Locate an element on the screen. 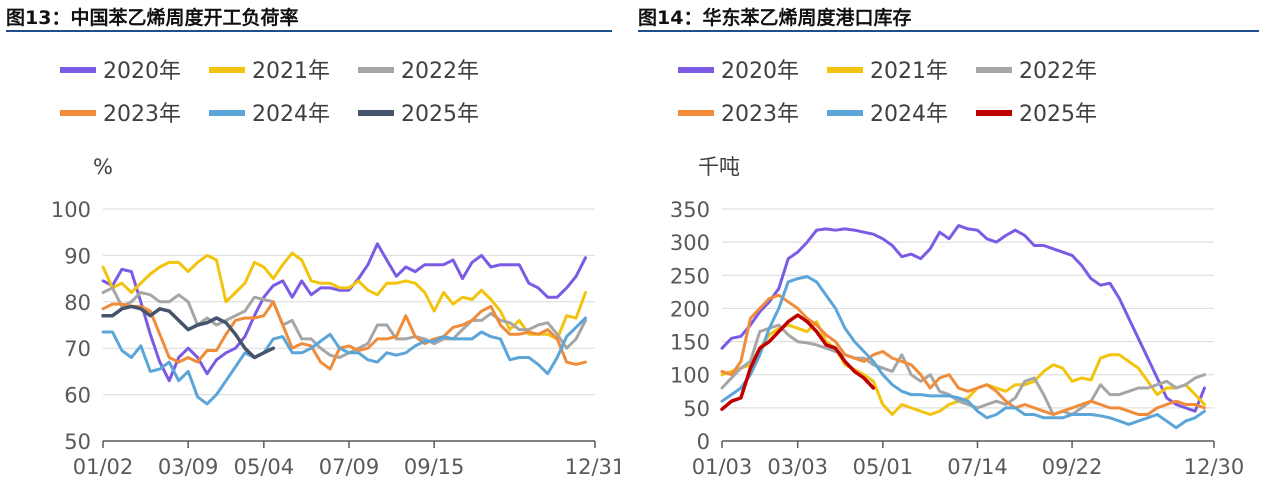 This screenshot has height=500, width=1269. x-tick-label-1: 03/03 is located at coordinates (797, 467).